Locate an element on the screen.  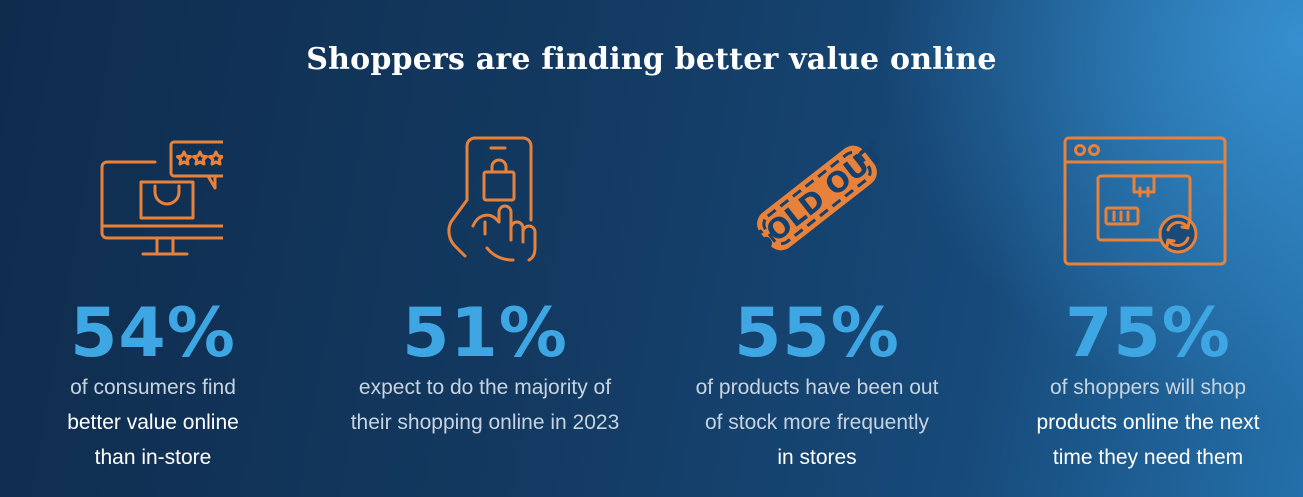
stat-line: their shopping online in 2023 is located at coordinates (485, 422).